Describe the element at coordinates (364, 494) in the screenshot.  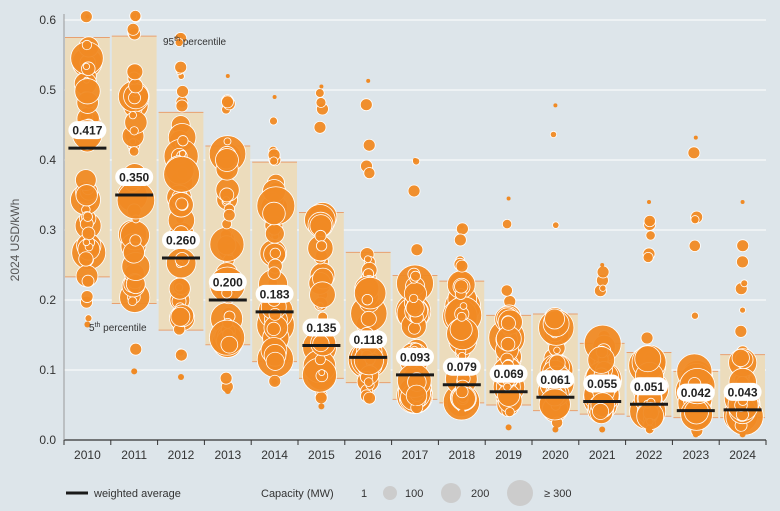
I see `legend-size-1-label: 1` at that location.